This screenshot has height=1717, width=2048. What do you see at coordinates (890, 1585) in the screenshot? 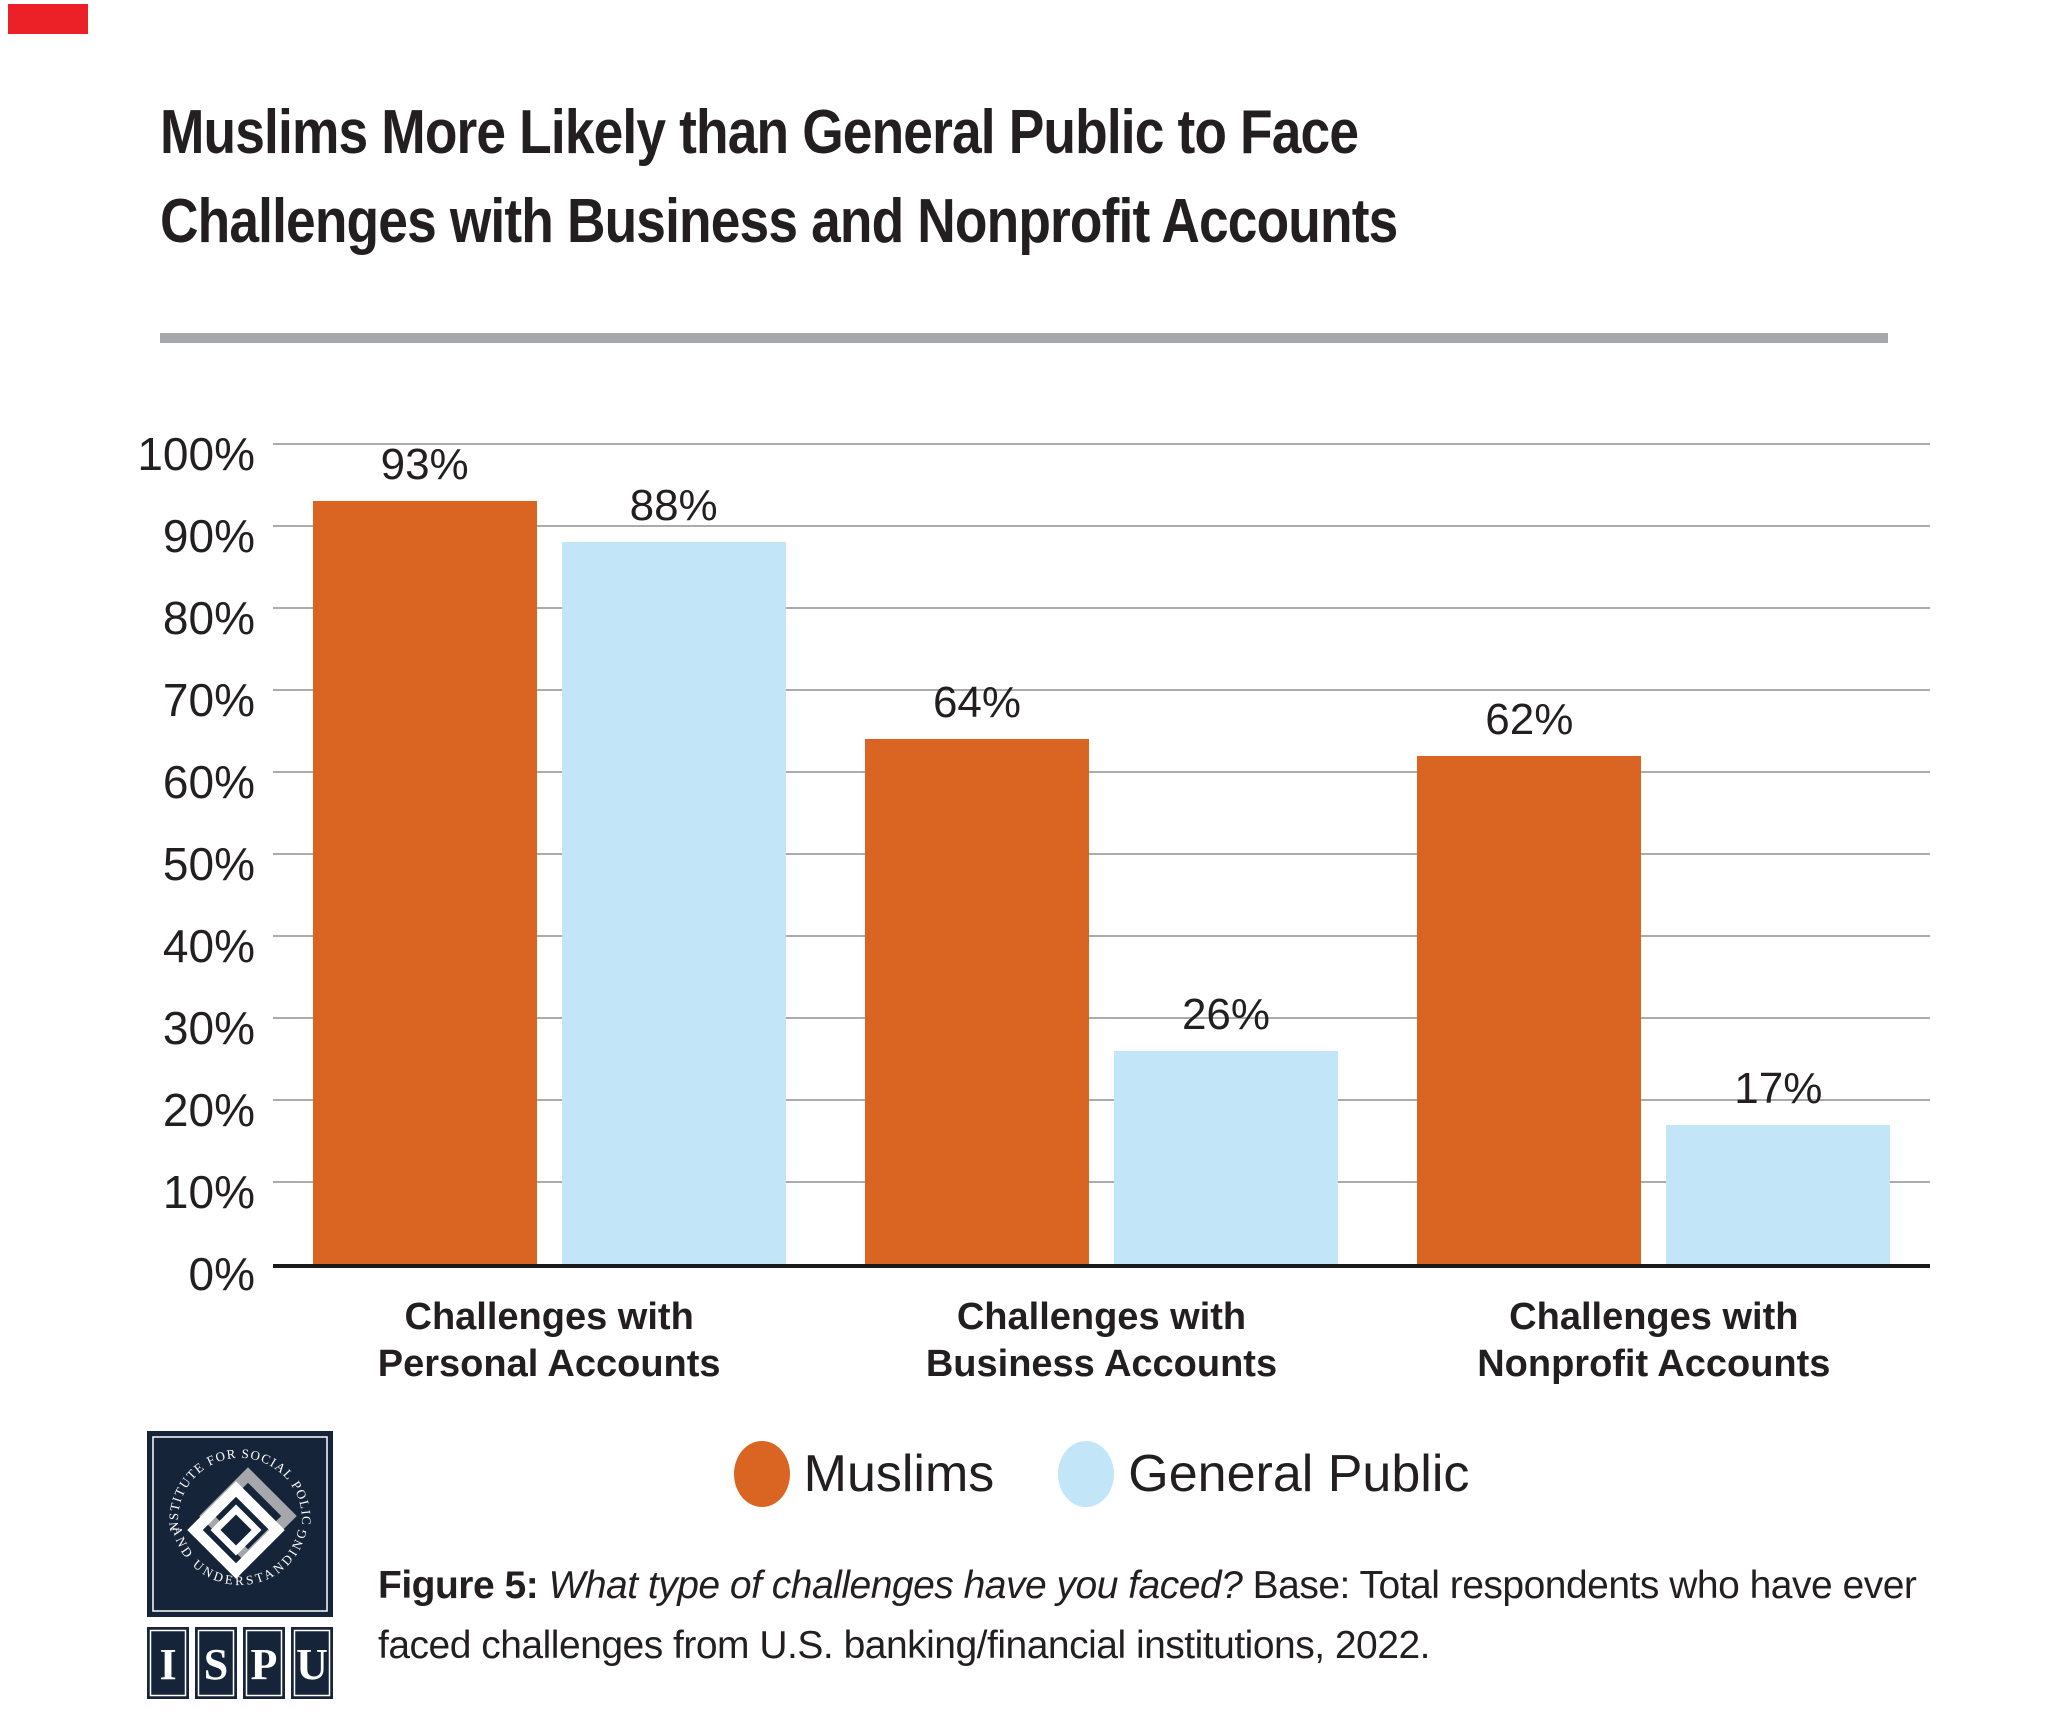
I see `figure-caption-question: What type of challenges have you faced?` at bounding box center [890, 1585].